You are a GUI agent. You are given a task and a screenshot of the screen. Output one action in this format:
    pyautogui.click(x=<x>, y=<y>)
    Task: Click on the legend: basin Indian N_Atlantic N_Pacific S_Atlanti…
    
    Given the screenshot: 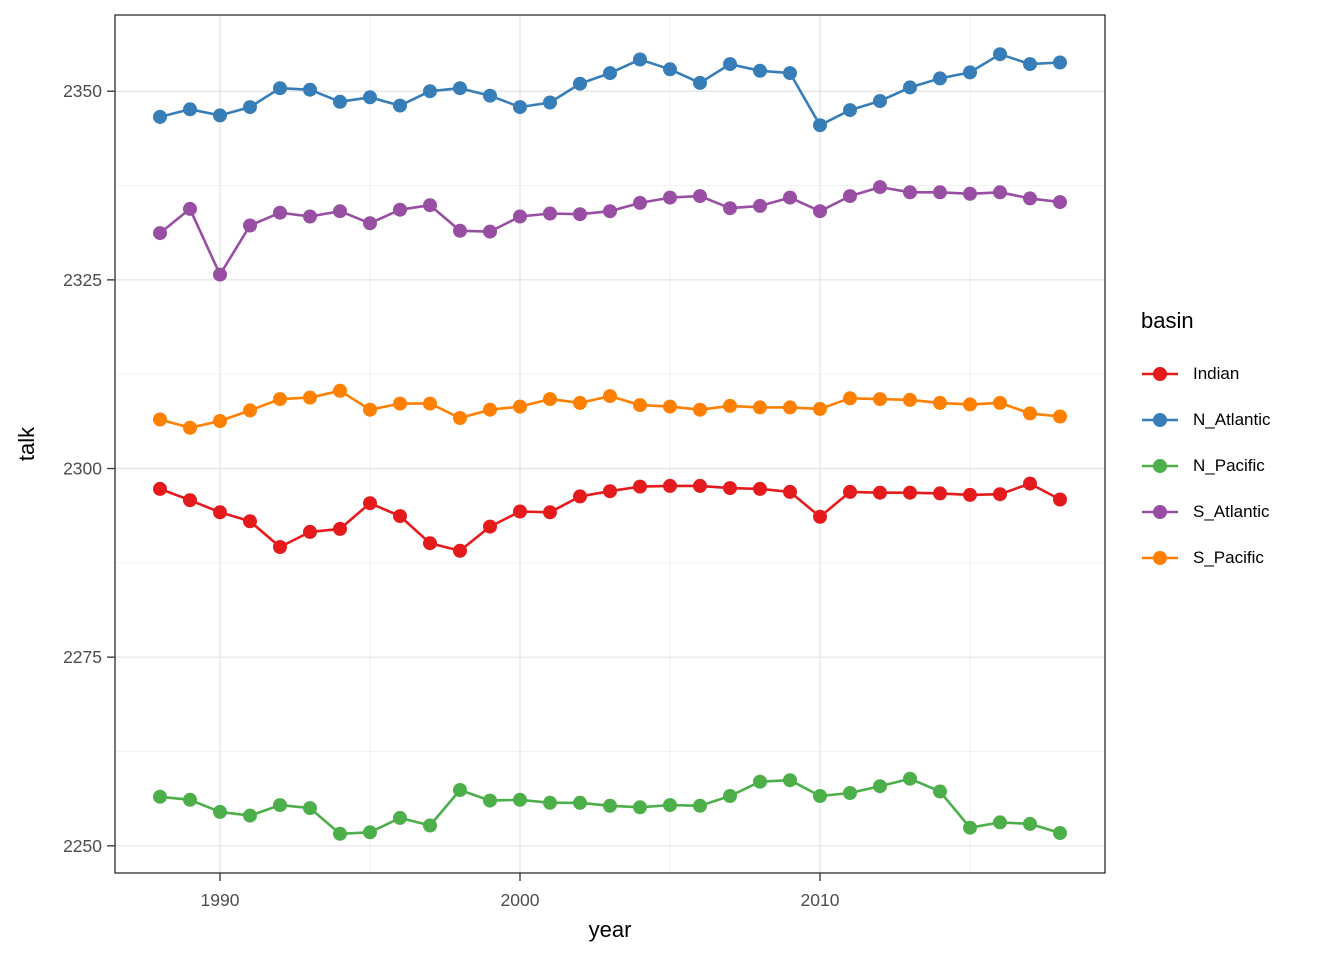 What is the action you would take?
    pyautogui.click(x=1205, y=449)
    